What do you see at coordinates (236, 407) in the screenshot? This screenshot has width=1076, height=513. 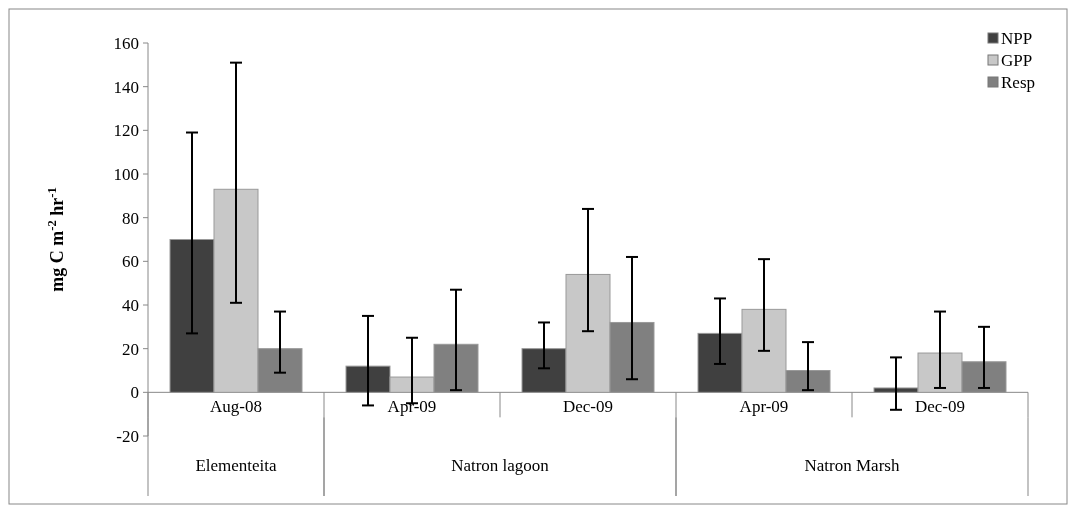 I see `x-tick-label: Aug-08` at bounding box center [236, 407].